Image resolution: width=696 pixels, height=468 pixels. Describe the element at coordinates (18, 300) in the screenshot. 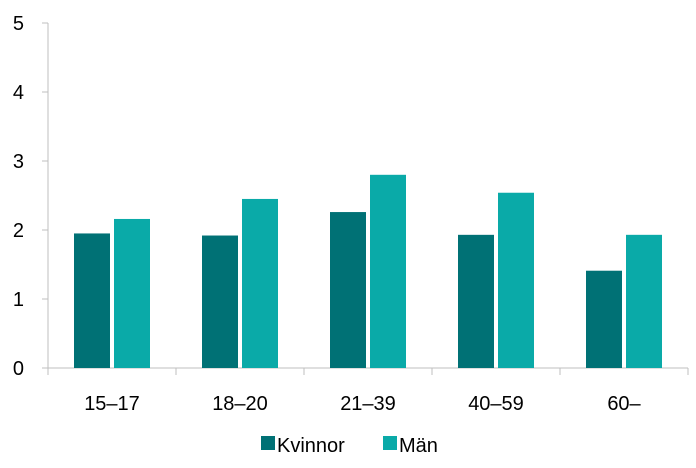

I see `y-tick-label: 1` at that location.